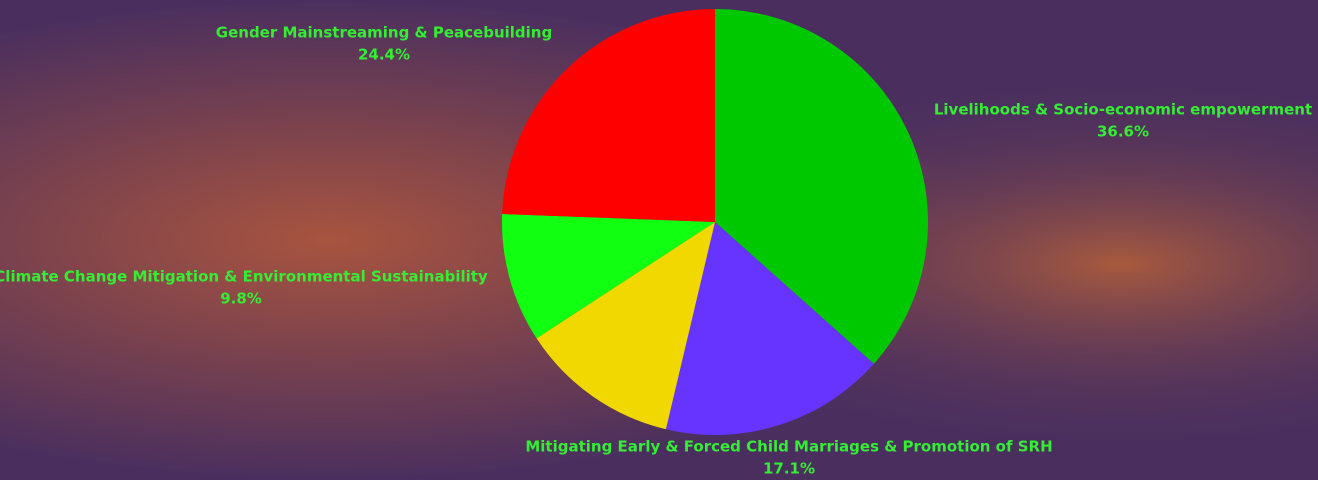 The image size is (1318, 480). Describe the element at coordinates (789, 469) in the screenshot. I see `slice-value-label: 17.1%` at that location.